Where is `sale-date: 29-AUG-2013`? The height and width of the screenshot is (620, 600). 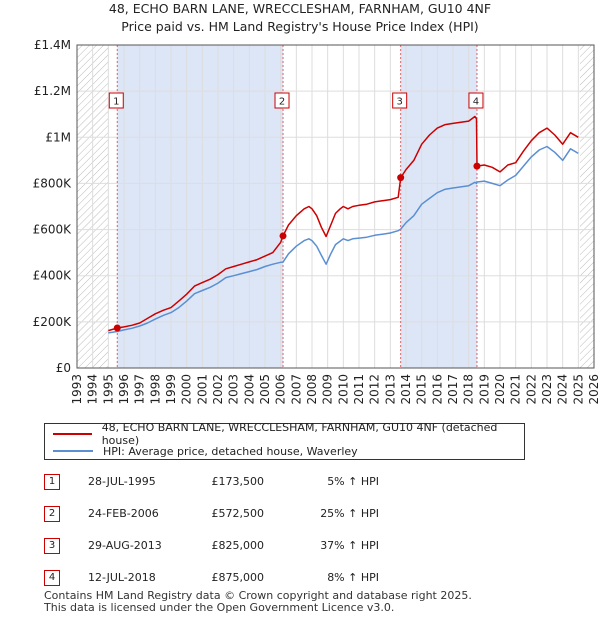
sale-date: 29-AUG-2013 is located at coordinates (125, 545).